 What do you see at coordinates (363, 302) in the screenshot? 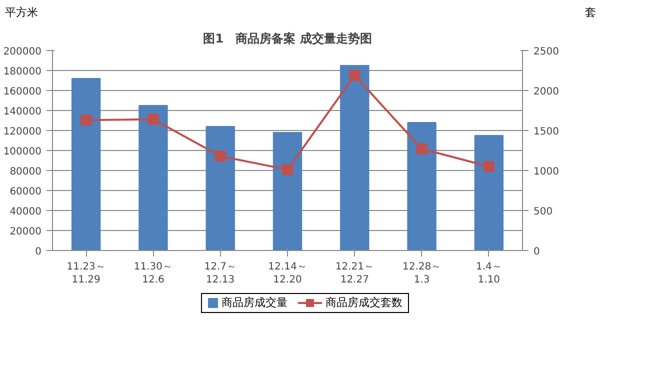
I see `legend-label: 商品房成交套数` at bounding box center [363, 302].